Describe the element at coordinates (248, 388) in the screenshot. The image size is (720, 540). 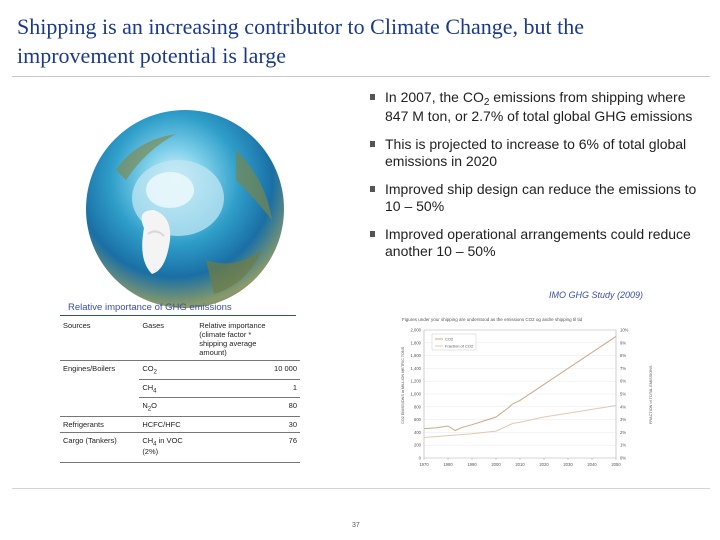
I see `table-cell-value: 1` at that location.